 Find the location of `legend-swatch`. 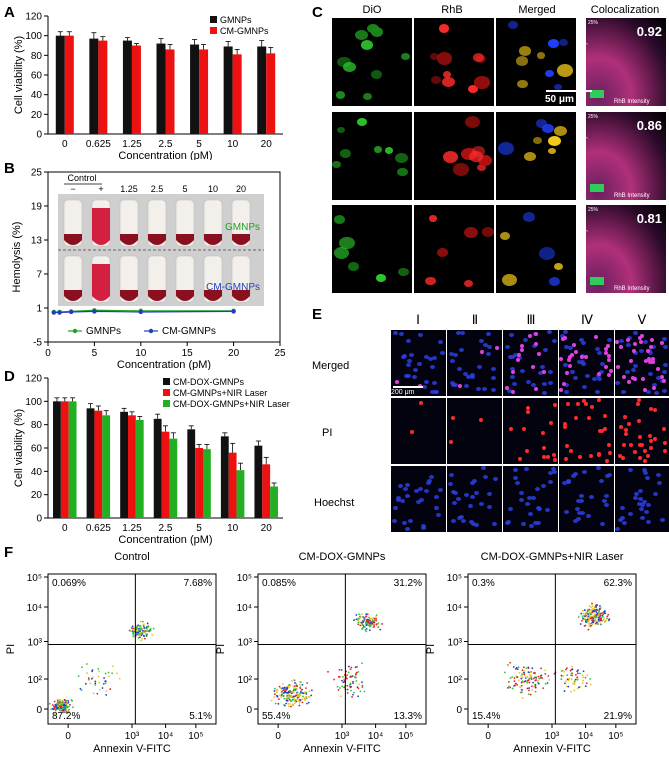

legend-swatch is located at coordinates (213, 19).